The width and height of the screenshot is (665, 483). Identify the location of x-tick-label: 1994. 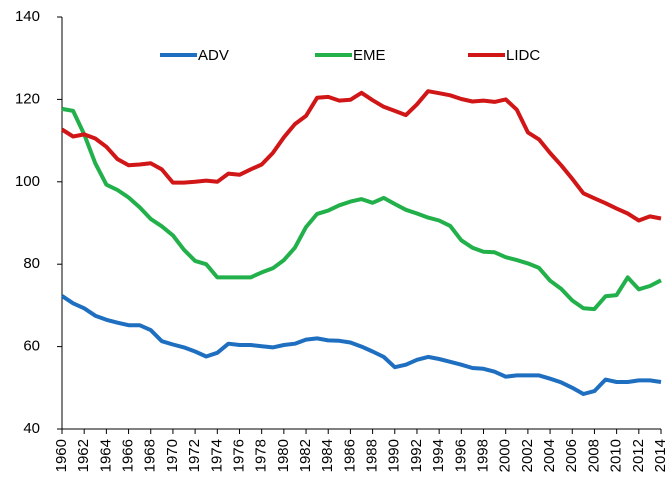
(438, 455).